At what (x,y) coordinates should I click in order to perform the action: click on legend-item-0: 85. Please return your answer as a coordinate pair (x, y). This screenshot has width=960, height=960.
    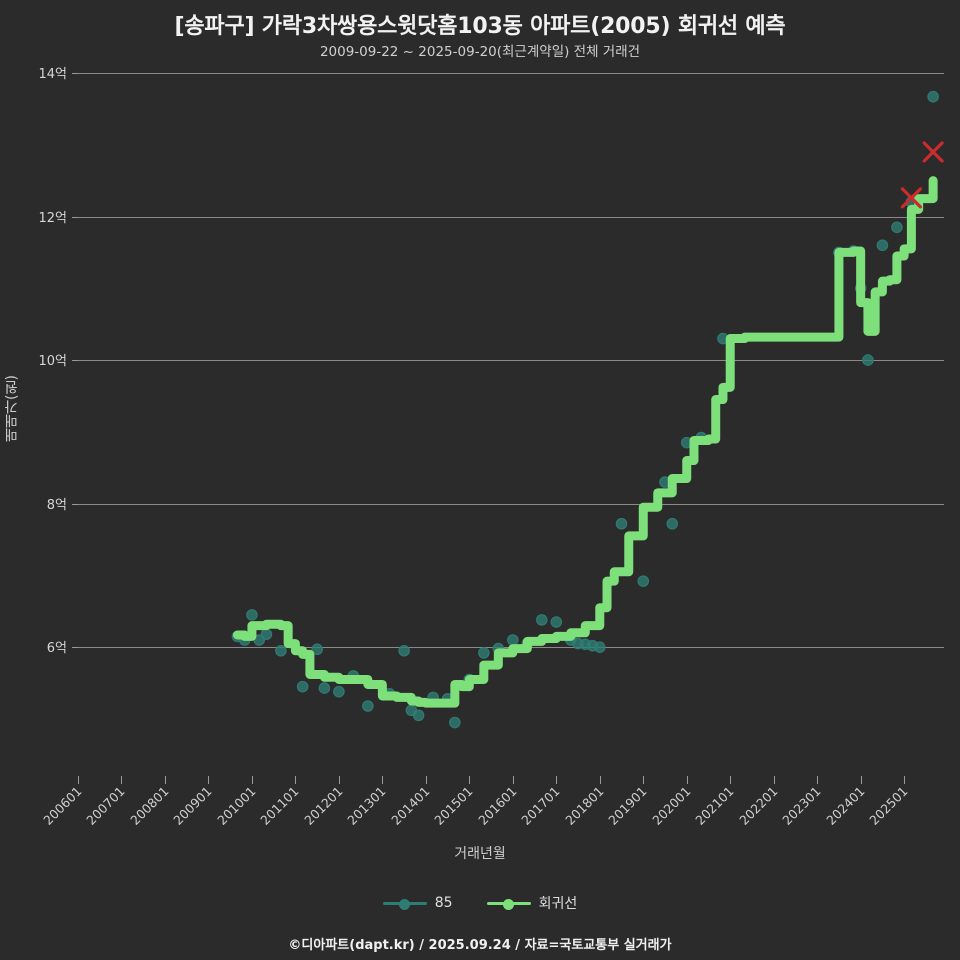
    Looking at the image, I should click on (417, 903).